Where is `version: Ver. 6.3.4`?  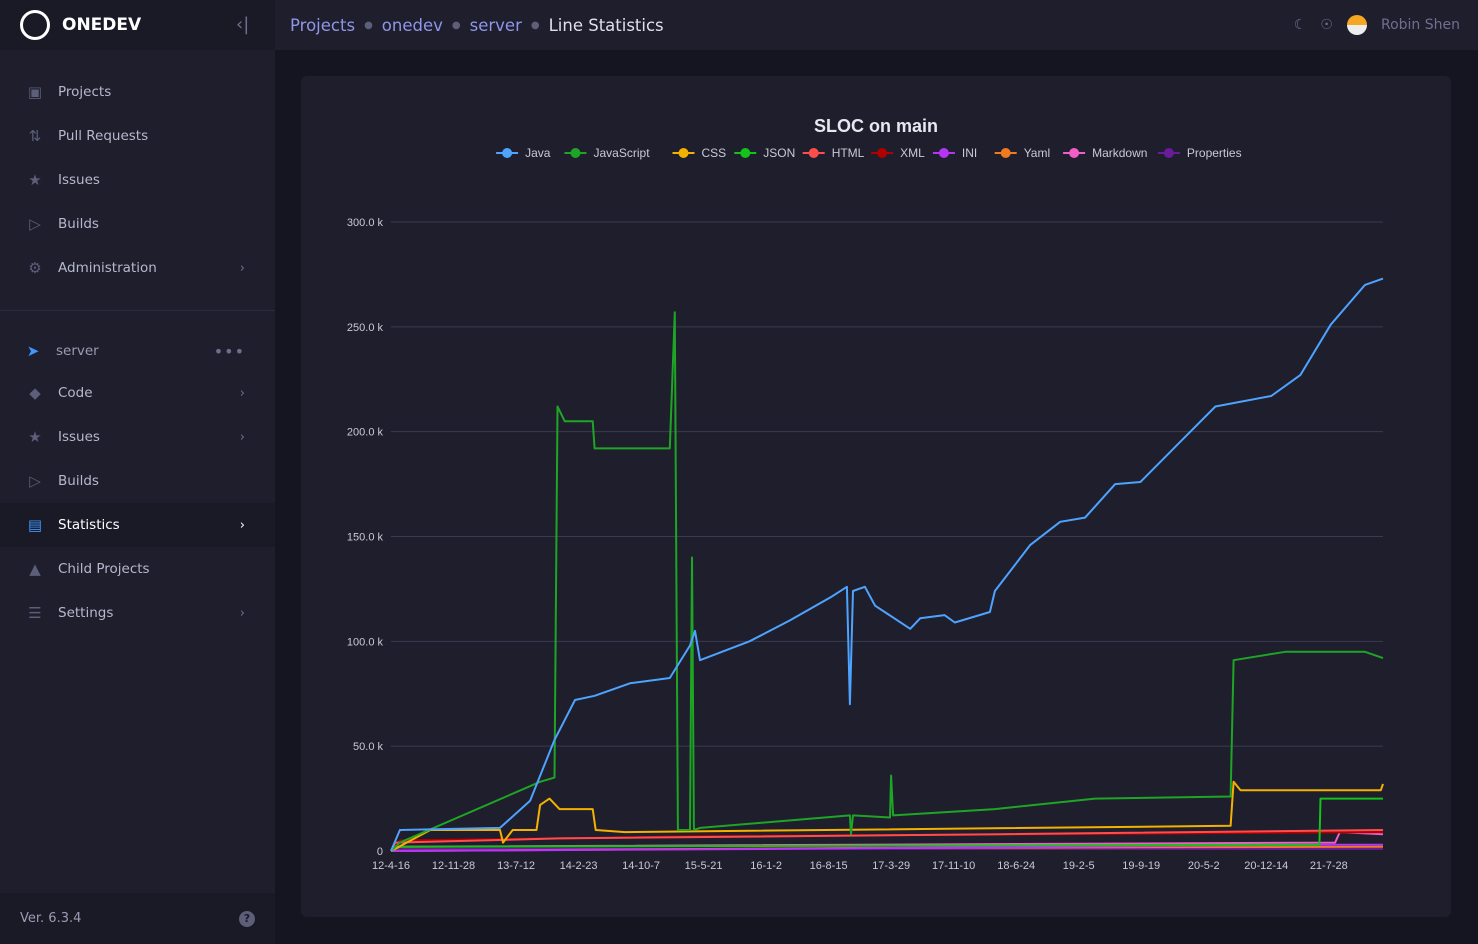
version: Ver. 6.3.4 is located at coordinates (51, 918).